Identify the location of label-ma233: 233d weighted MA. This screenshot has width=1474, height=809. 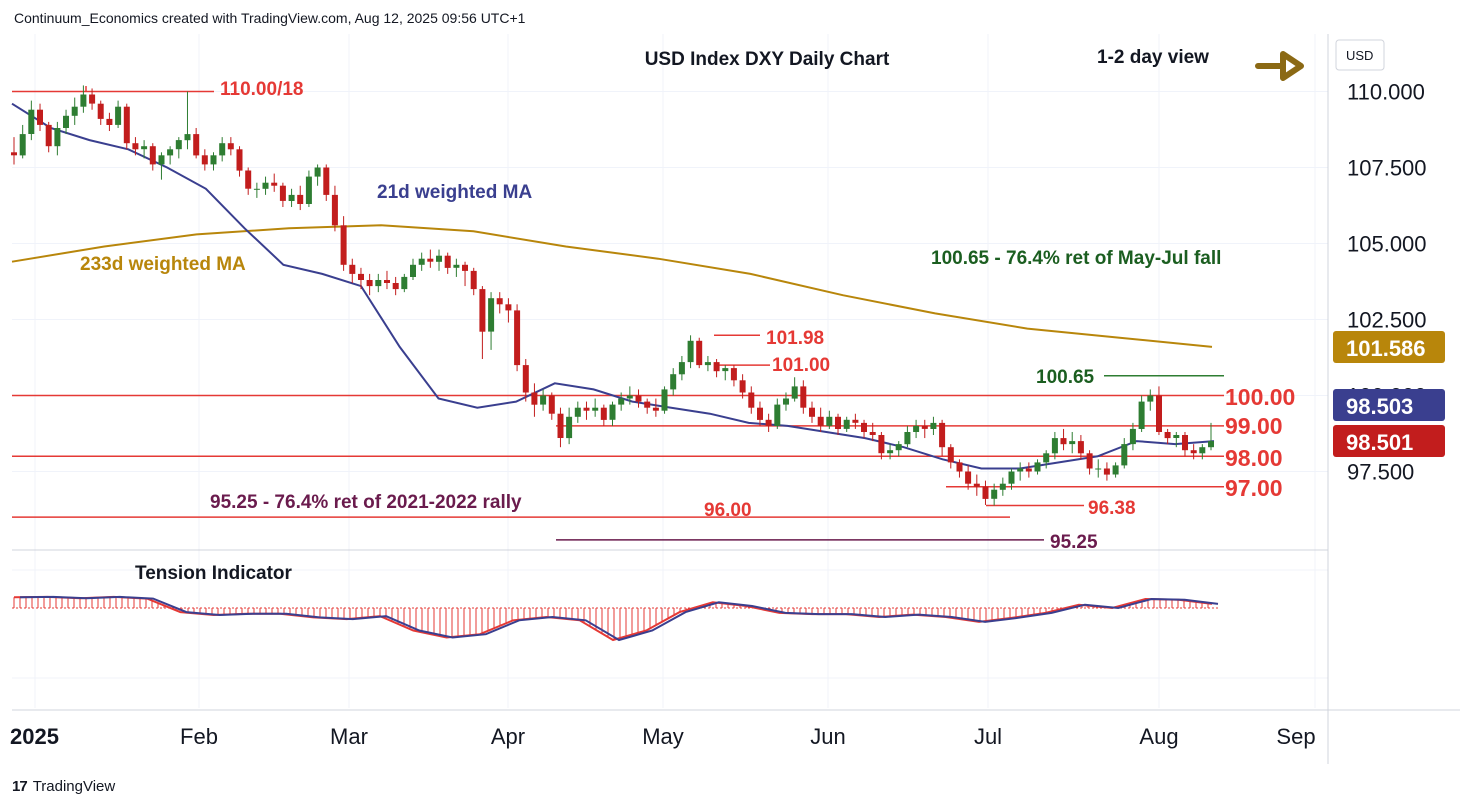
(163, 264).